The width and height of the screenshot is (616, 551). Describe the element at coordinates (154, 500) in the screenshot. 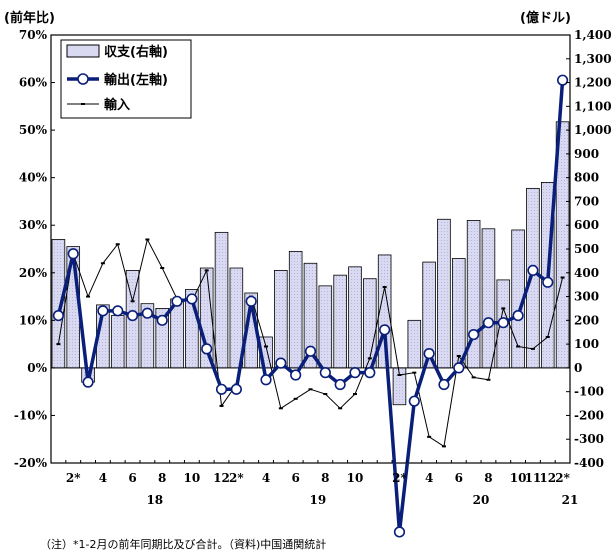

I see `x-year-label: 18` at that location.